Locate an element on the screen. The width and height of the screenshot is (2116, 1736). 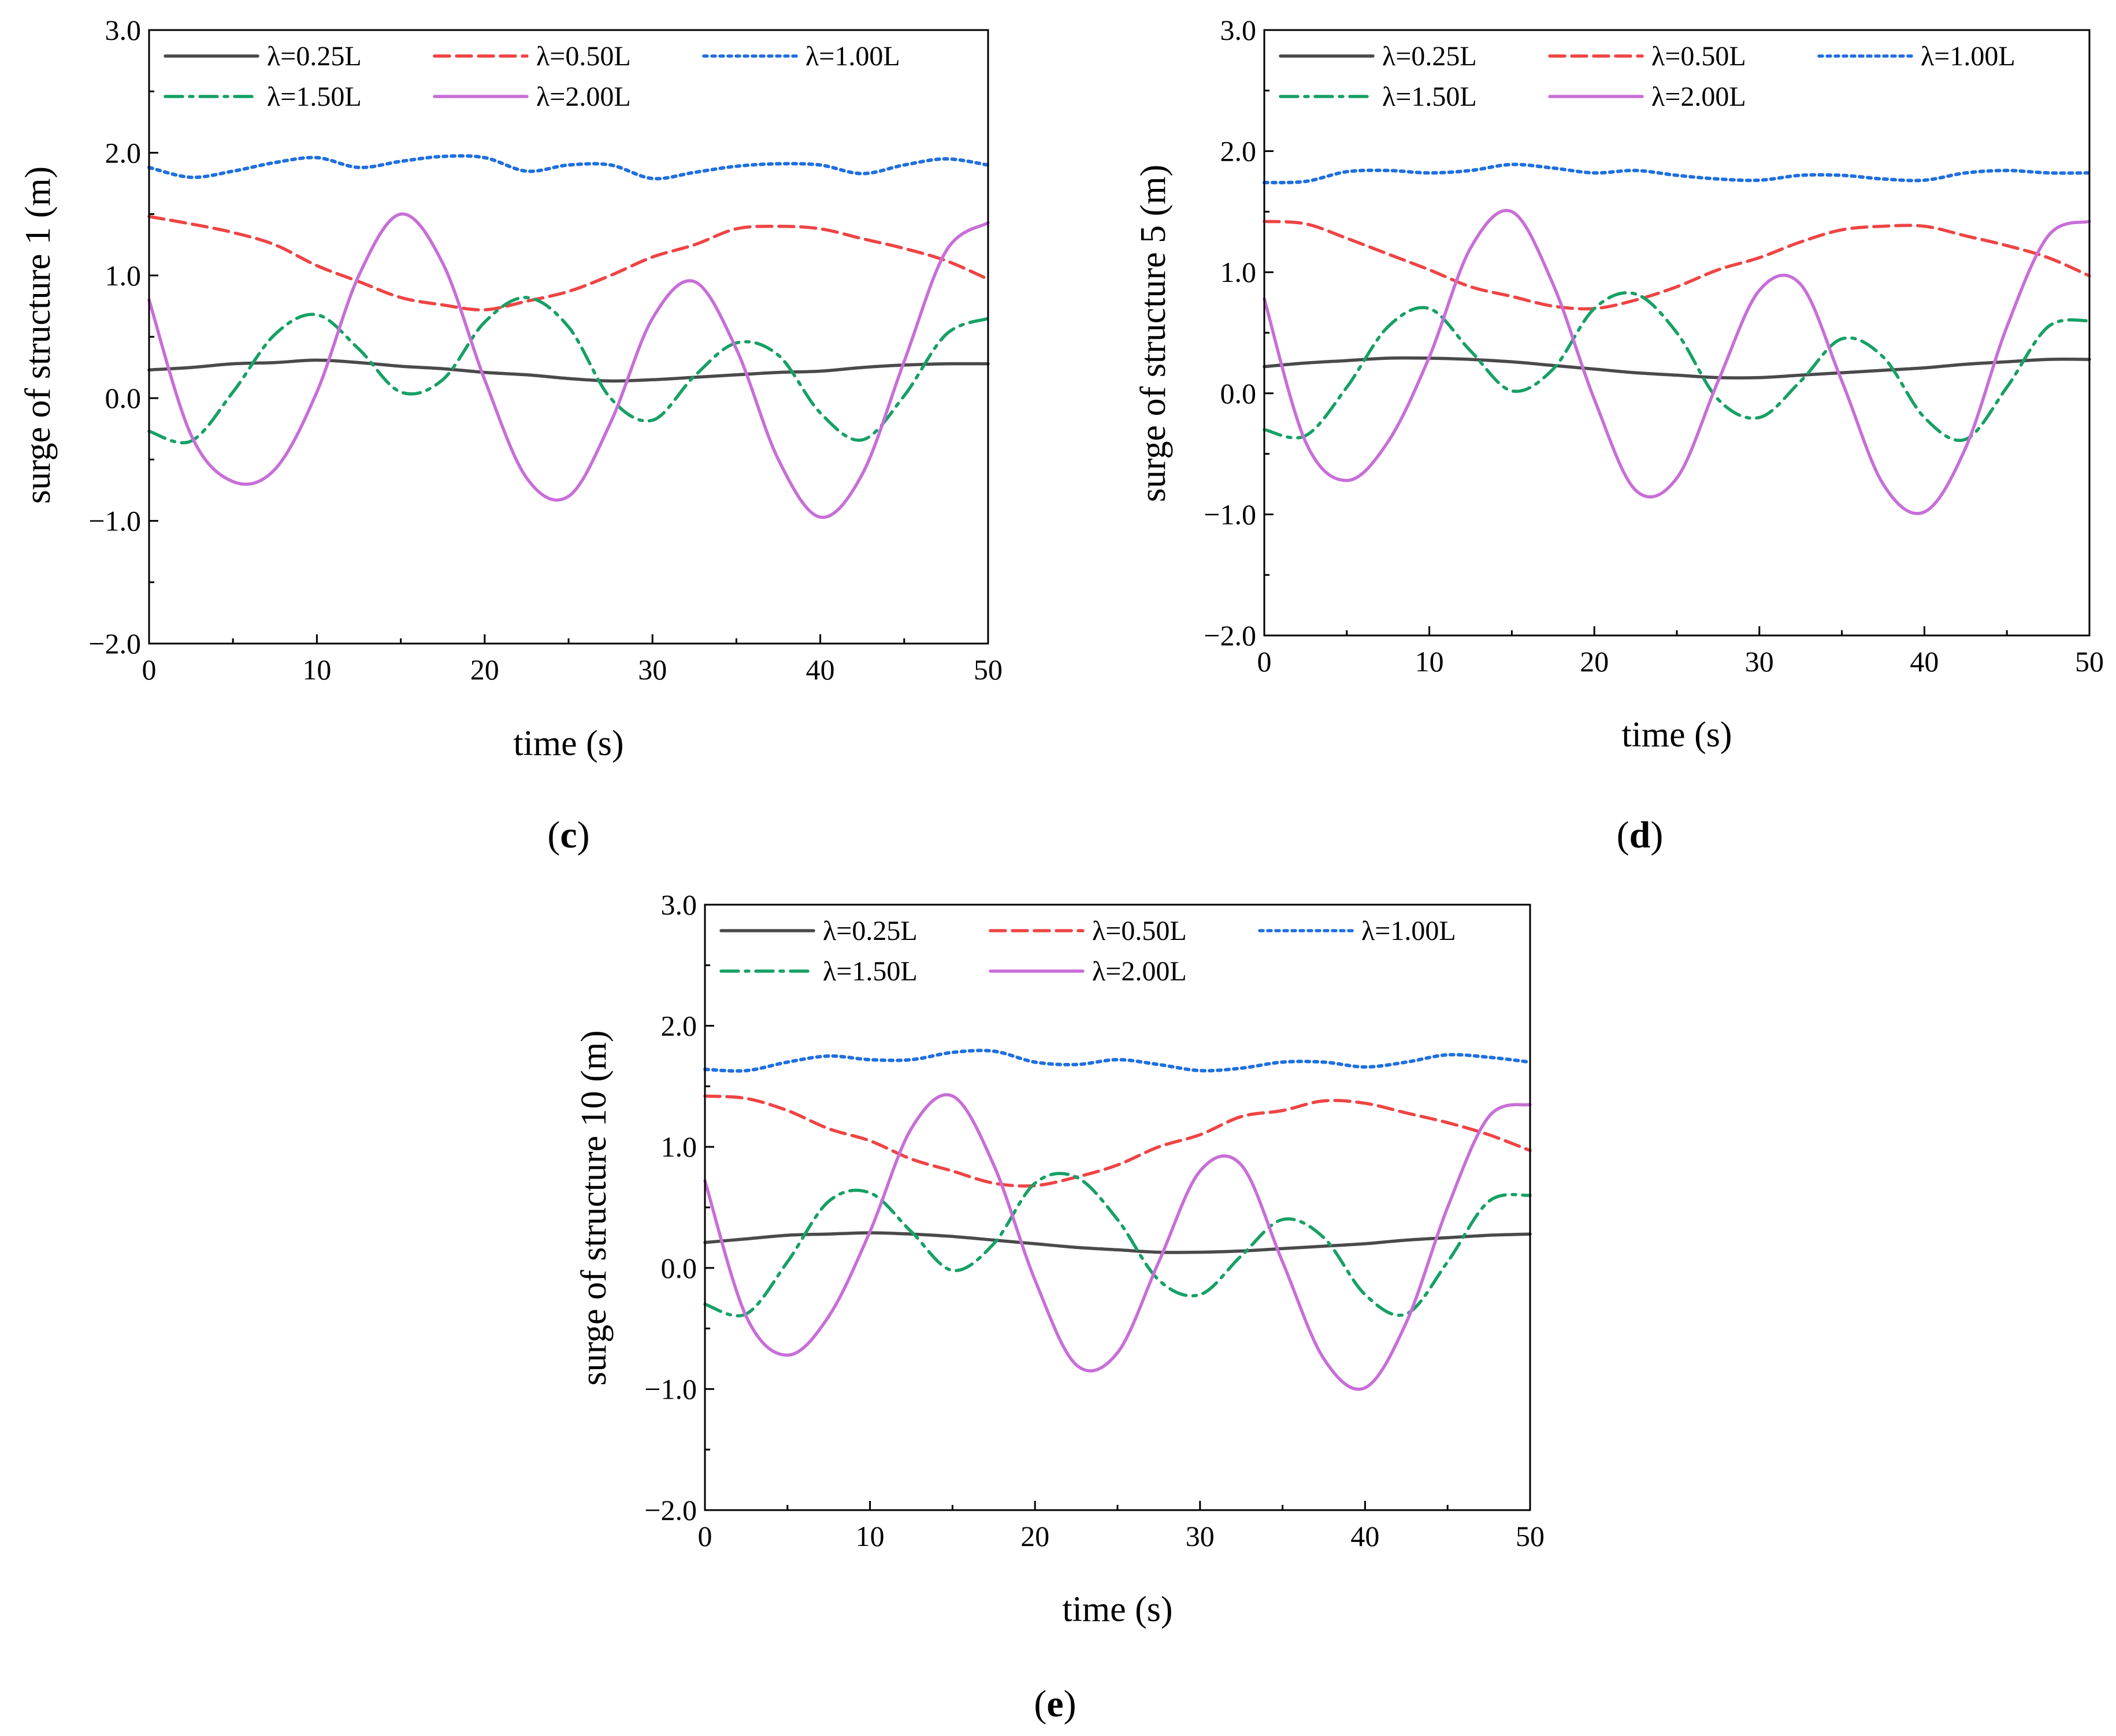
panel-c-y-tick-label: −1.0 is located at coordinates (114, 521).